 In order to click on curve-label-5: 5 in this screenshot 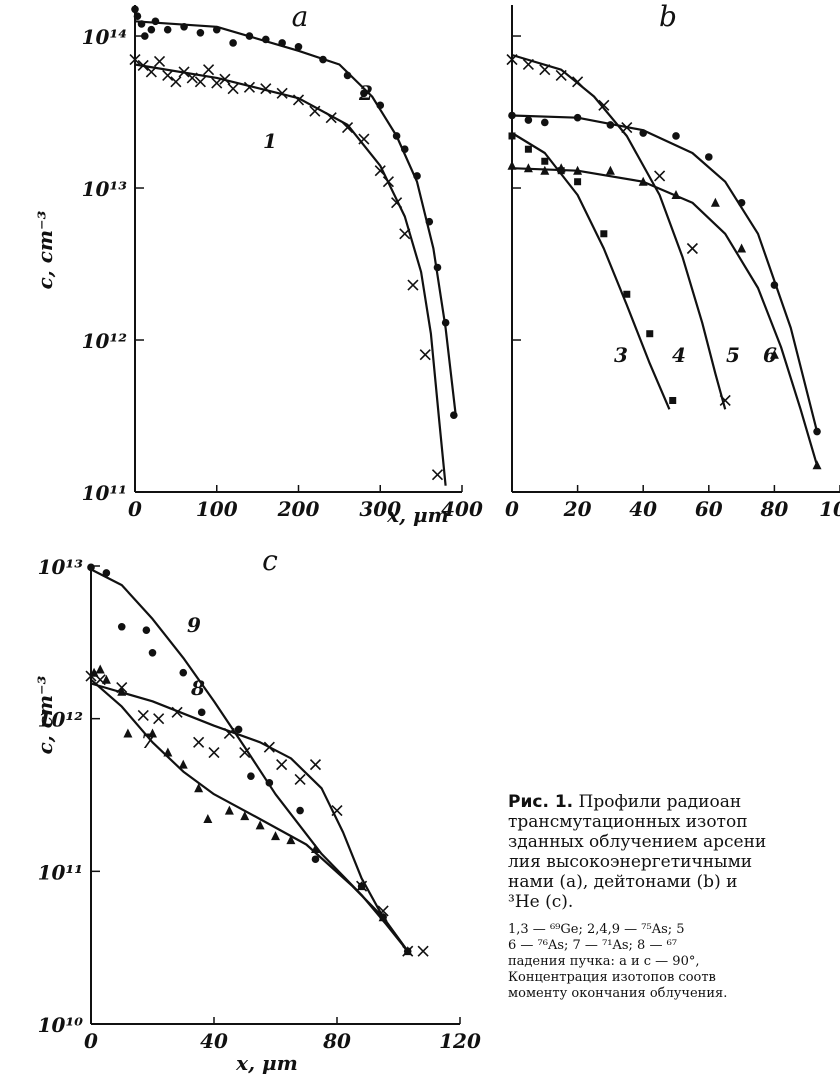, I will do `click(733, 355)`.